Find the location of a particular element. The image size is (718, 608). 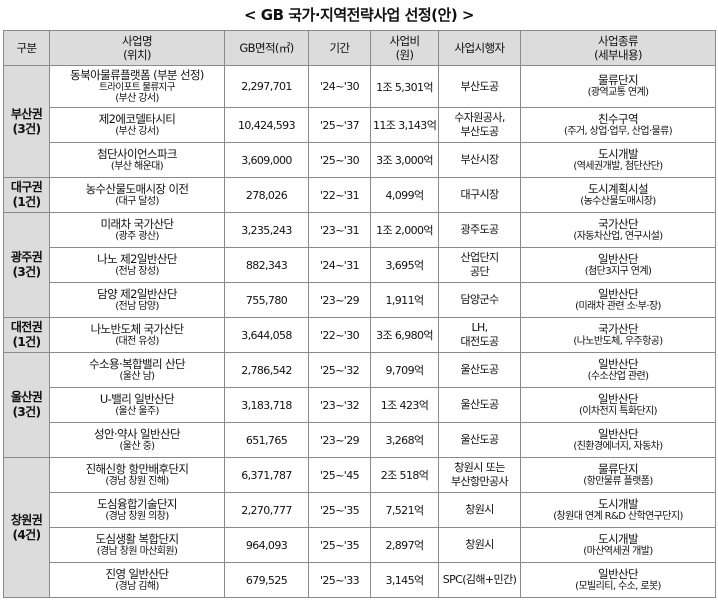

project-name-cell: 나노 제2일반산단 (전남 장성) is located at coordinates (137, 265).